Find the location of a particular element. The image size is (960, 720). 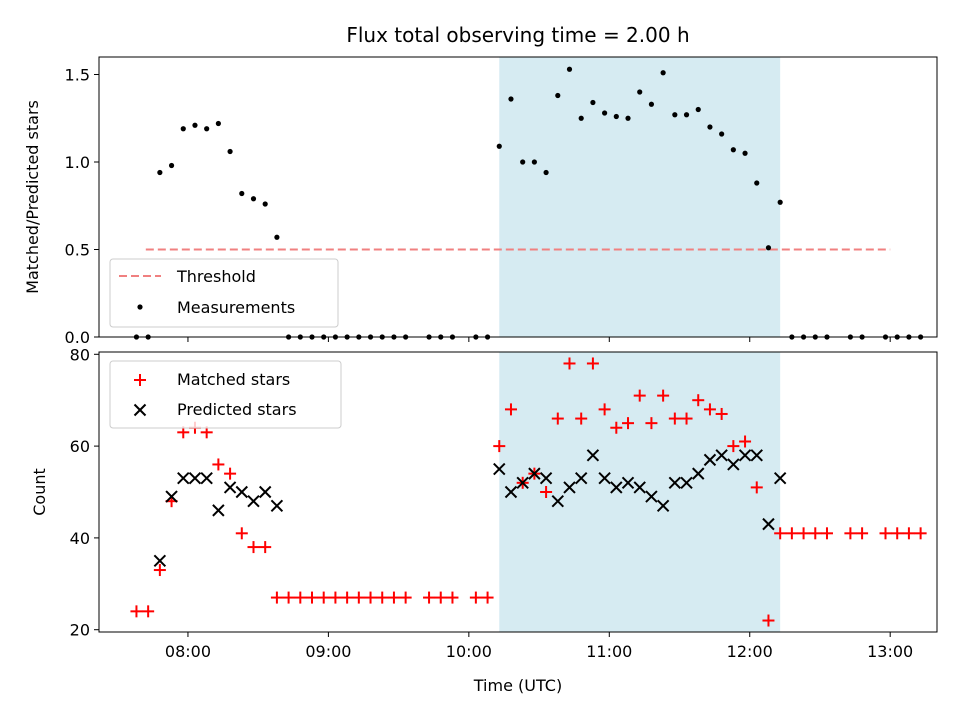

y-tick-label: 60 is located at coordinates (80, 446).